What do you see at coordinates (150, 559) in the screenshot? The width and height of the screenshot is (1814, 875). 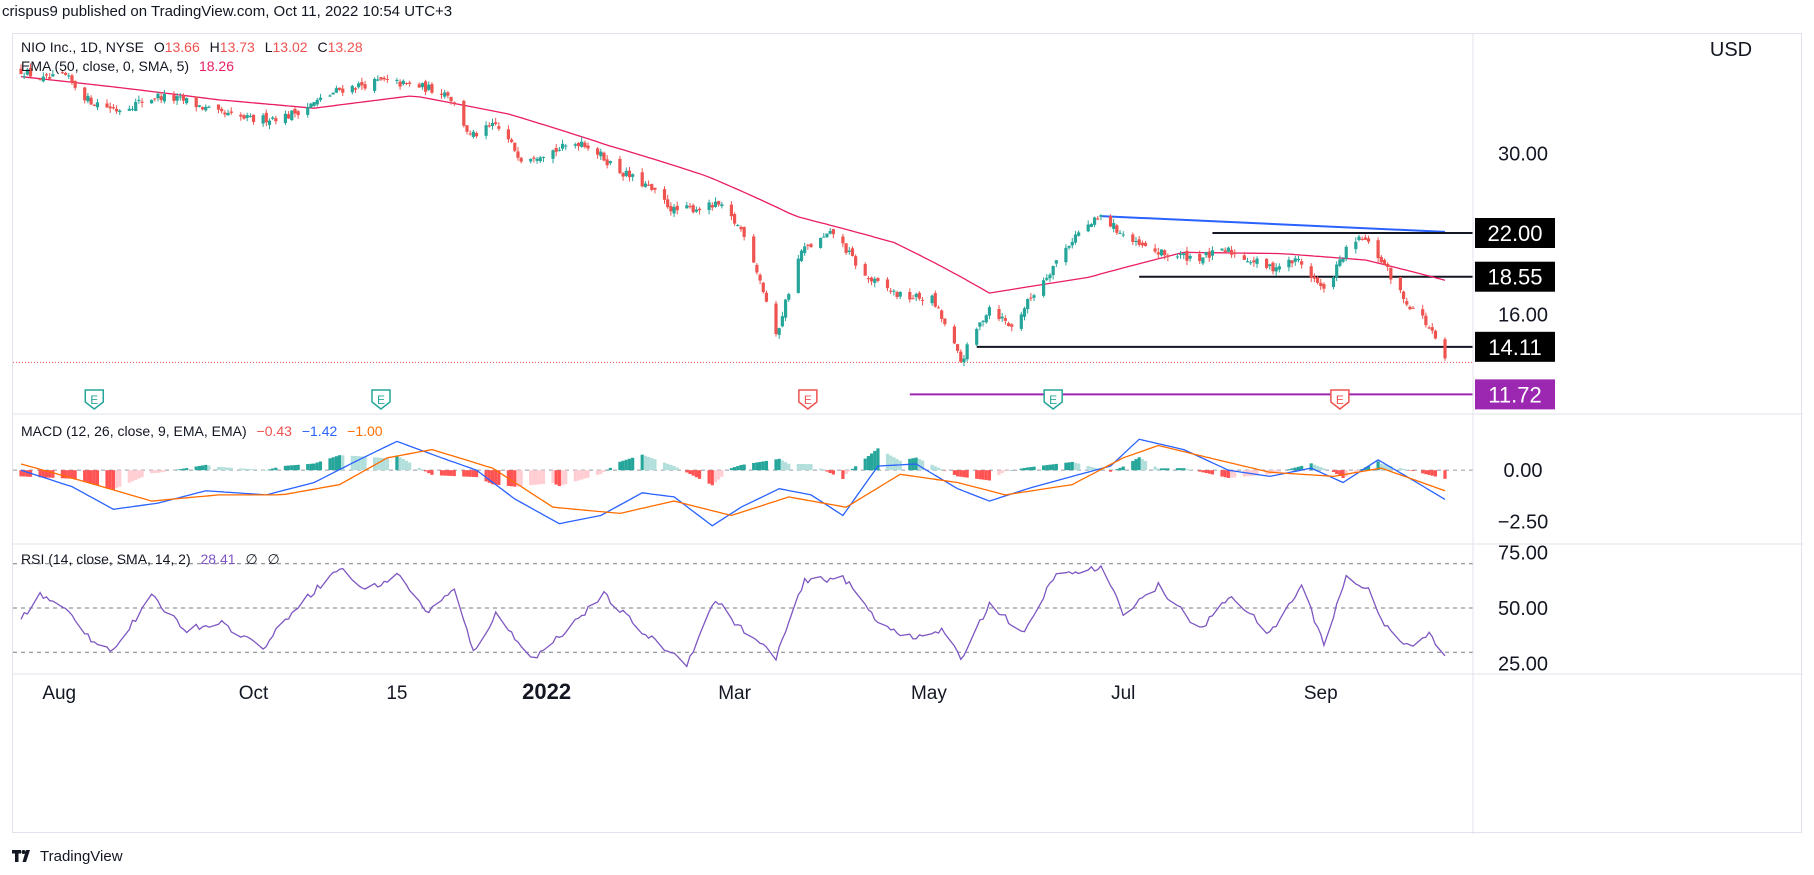 I see `rsi-legend: RSI (14, close, SMA, 14, 2) 28.41 ∅ ∅` at bounding box center [150, 559].